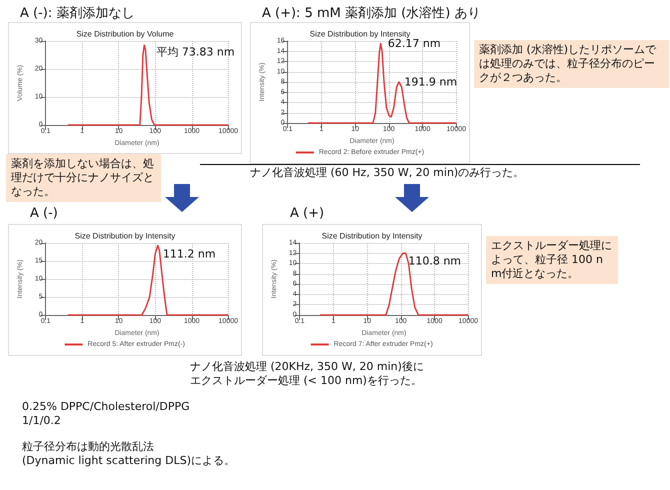  Describe the element at coordinates (431, 82) in the screenshot. I see `annotation: 191.9 nm` at that location.